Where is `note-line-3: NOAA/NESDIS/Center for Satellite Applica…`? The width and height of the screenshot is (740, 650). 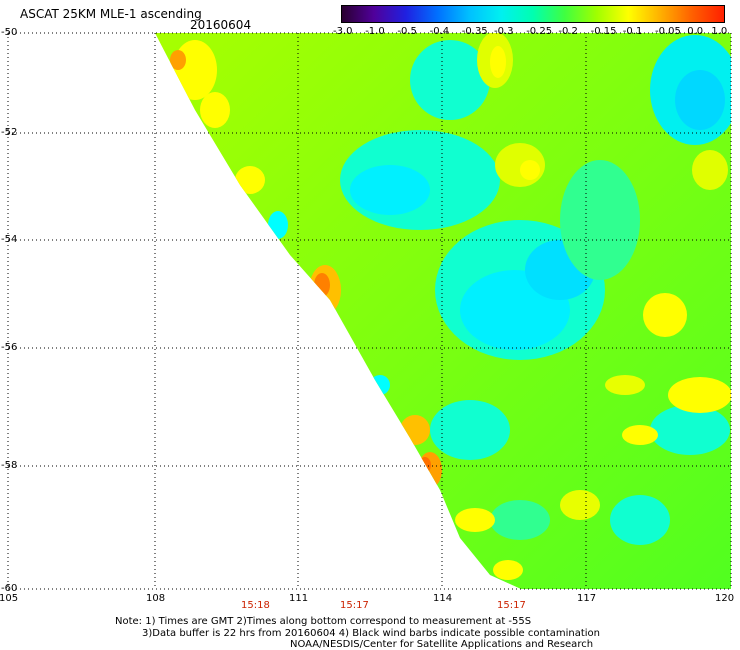
note-line-3: NOAA/NESDIS/Center for Satellite Applica… is located at coordinates (442, 644).